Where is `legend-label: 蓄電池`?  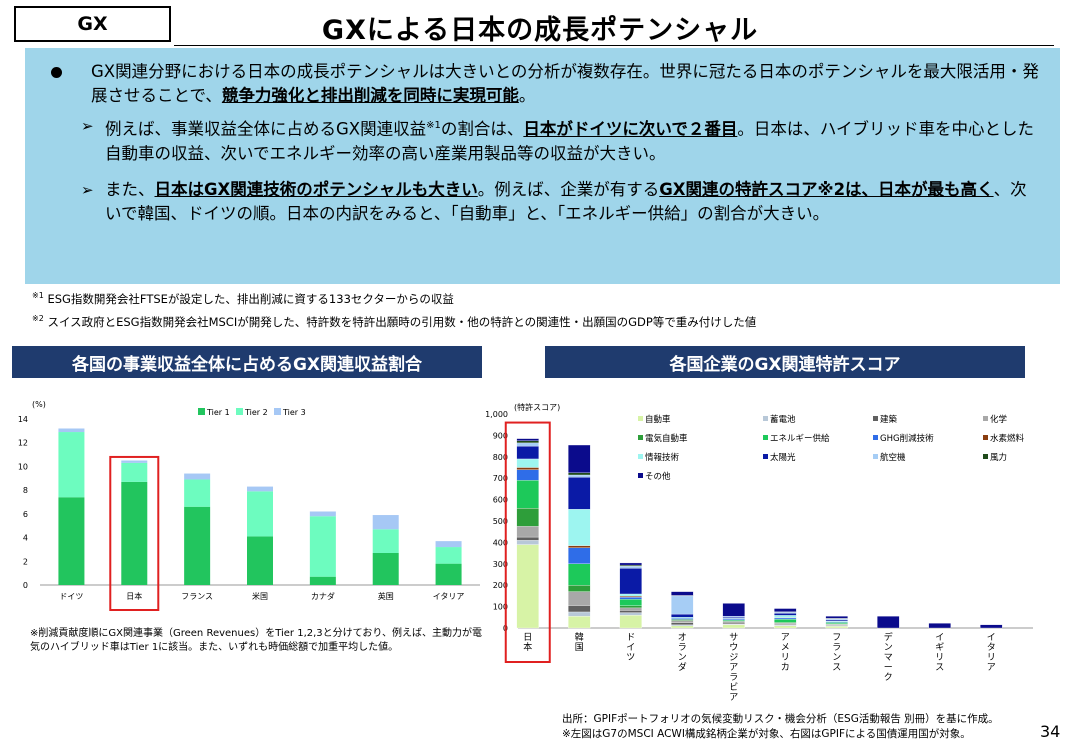
legend-label: 蓄電池 is located at coordinates (783, 419).